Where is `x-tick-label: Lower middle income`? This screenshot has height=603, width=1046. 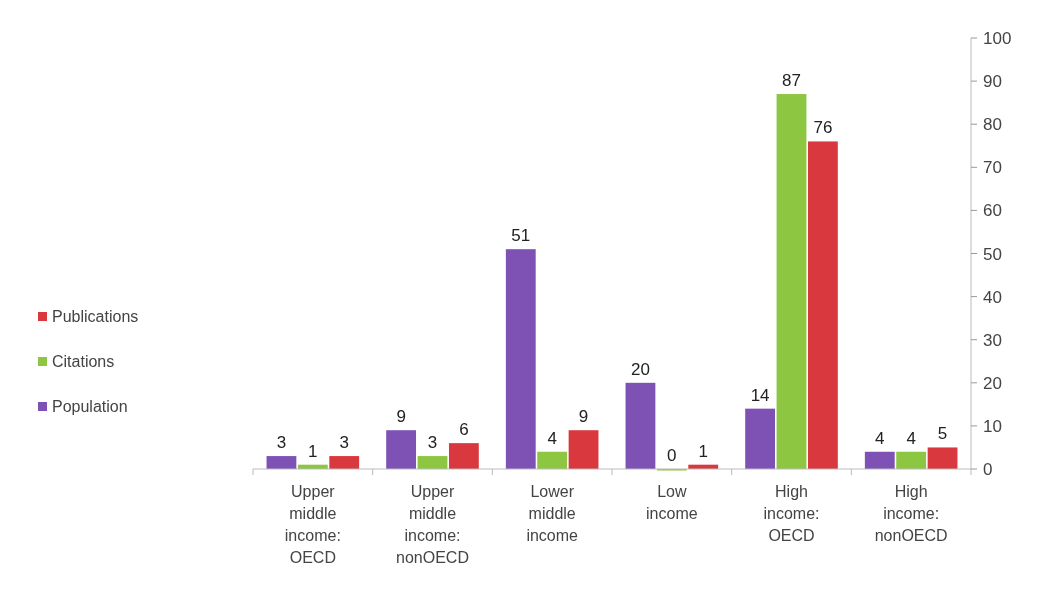
x-tick-label: Lower middle income is located at coordinates (552, 513).